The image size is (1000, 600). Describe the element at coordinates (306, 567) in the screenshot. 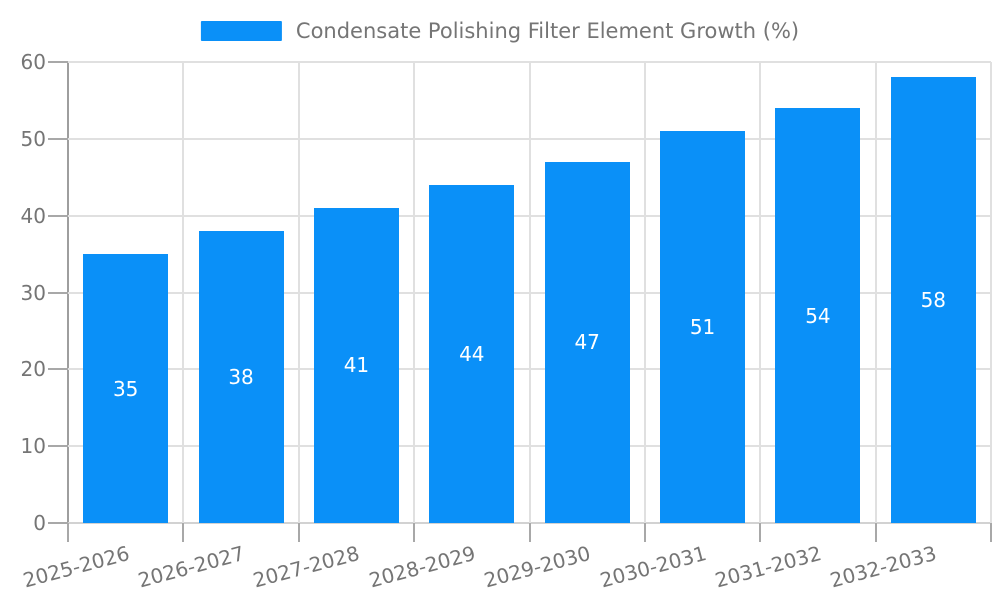

I see `x-tick-label: 2027-2028` at that location.